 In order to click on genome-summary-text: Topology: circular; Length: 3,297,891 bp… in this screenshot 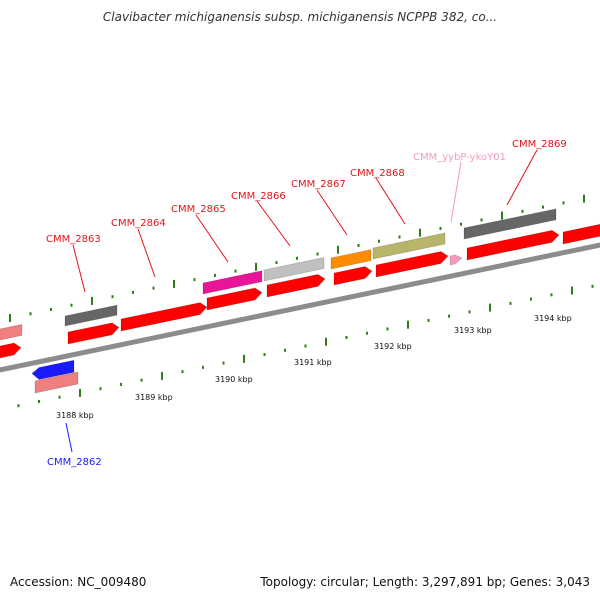, I will do `click(425, 582)`.